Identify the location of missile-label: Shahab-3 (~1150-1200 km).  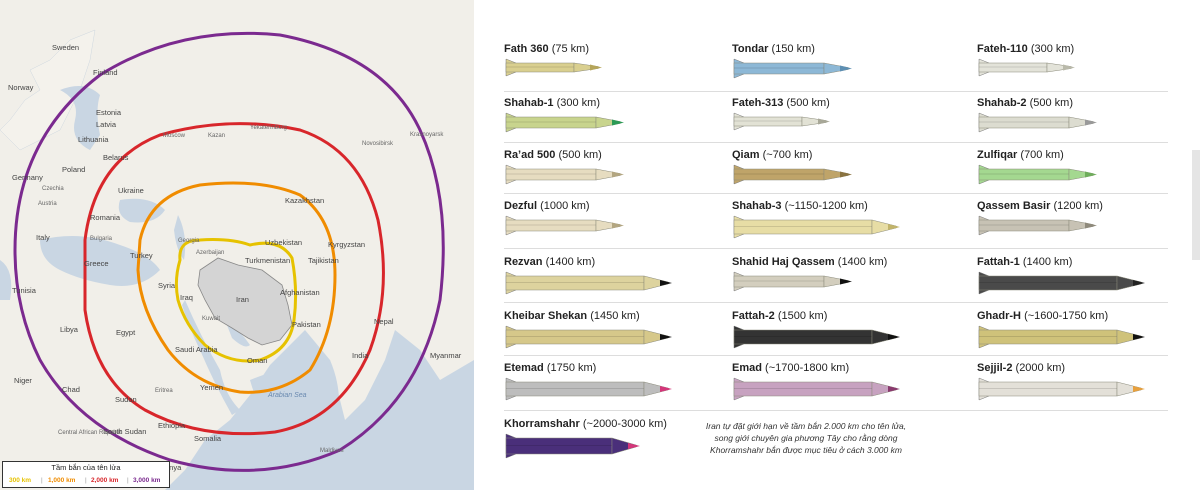
(800, 206).